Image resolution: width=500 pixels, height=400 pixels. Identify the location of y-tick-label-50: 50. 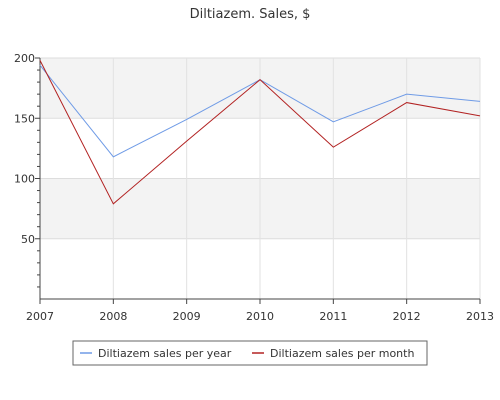
(28, 239).